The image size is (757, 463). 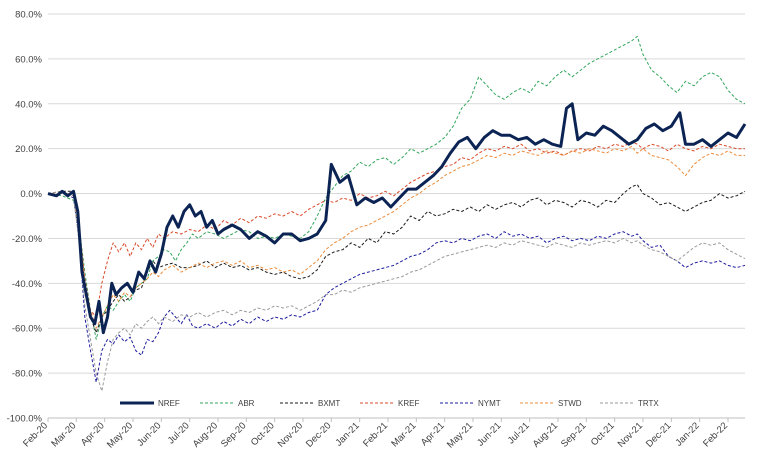 What do you see at coordinates (246, 403) in the screenshot?
I see `legend-label-abr: ABR` at bounding box center [246, 403].